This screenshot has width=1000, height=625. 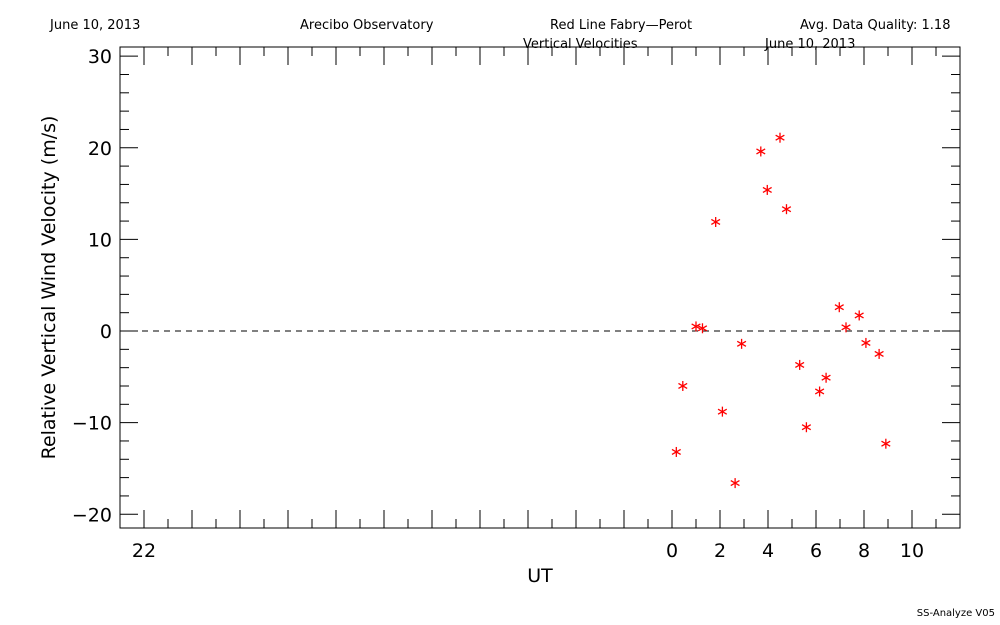 What do you see at coordinates (955, 613) in the screenshot?
I see `footer-version: SS-Analyze V05` at bounding box center [955, 613].